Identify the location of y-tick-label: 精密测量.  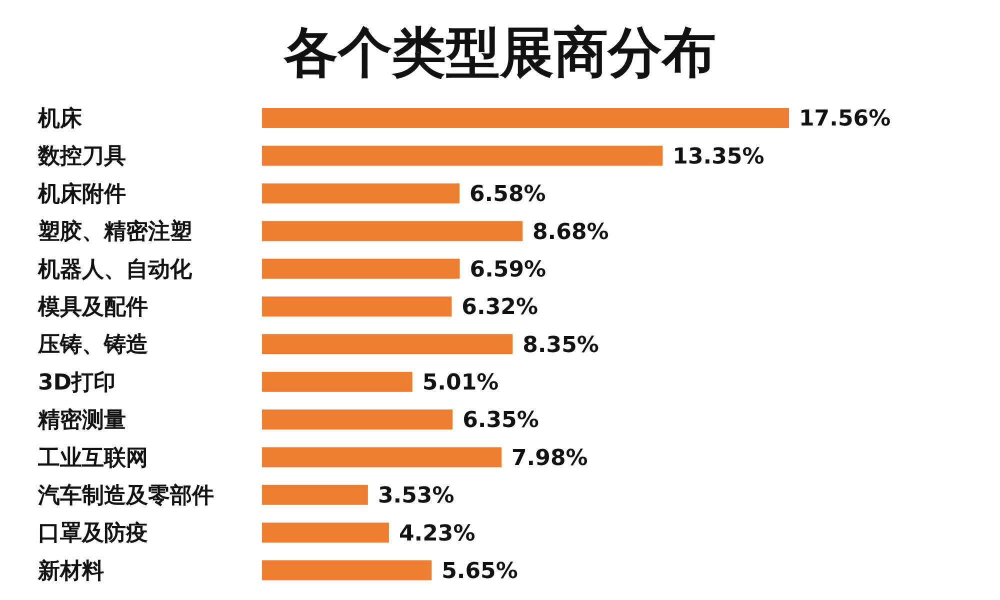
(81, 420).